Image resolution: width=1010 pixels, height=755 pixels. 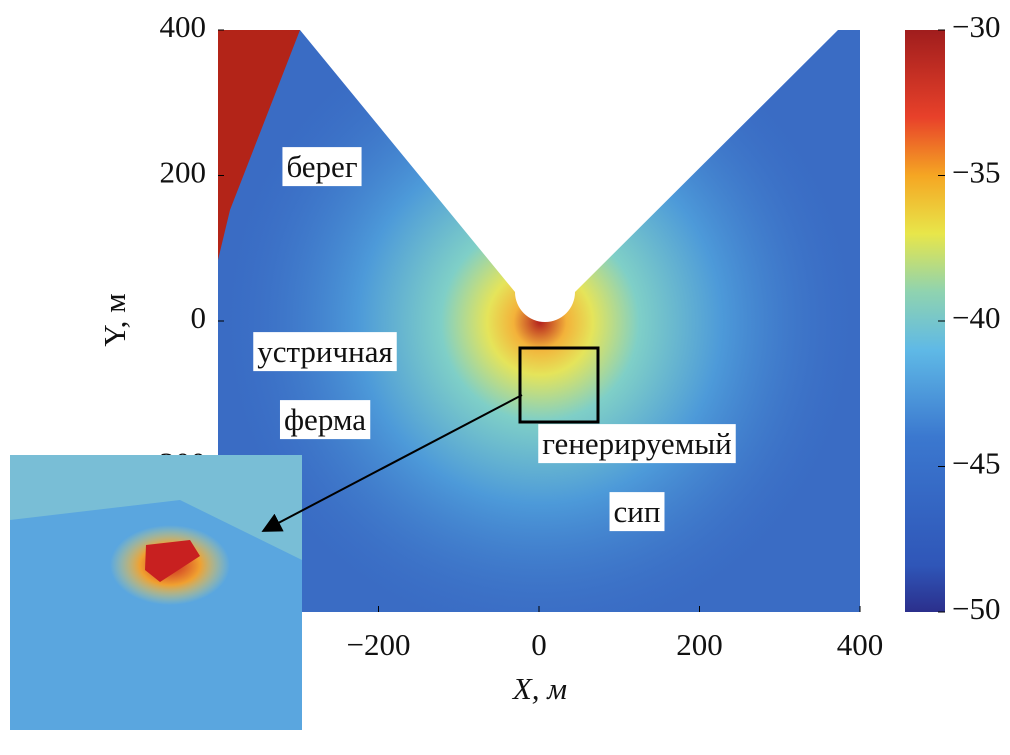 I want to click on colorbar-tick-label: −30, so click(x=976, y=26).